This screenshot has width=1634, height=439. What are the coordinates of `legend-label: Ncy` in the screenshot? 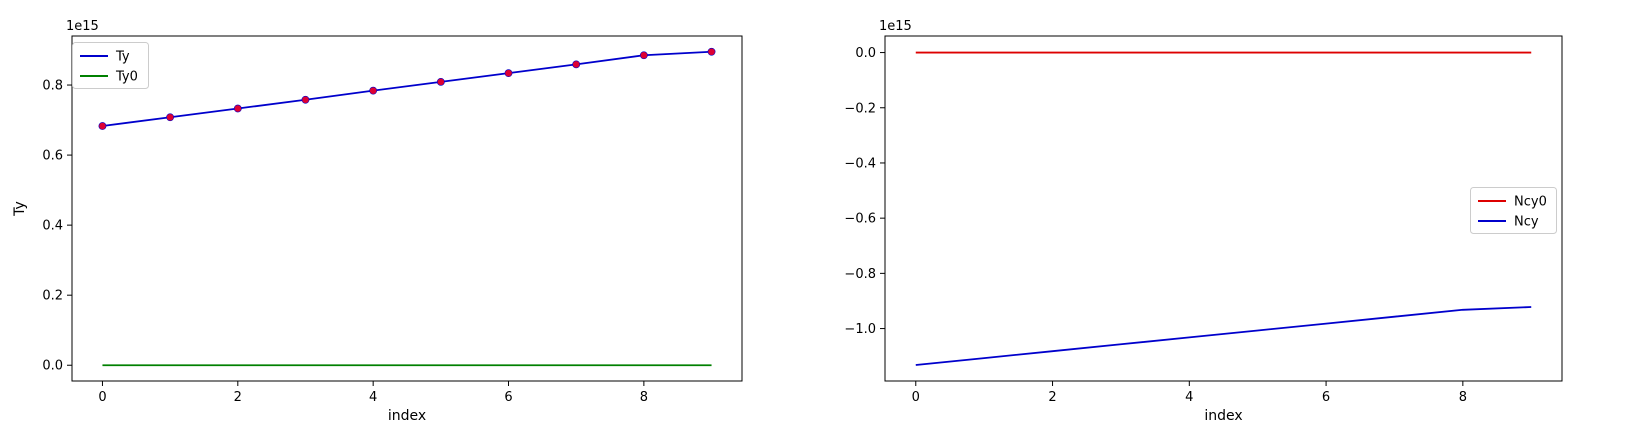 It's located at (1526, 222).